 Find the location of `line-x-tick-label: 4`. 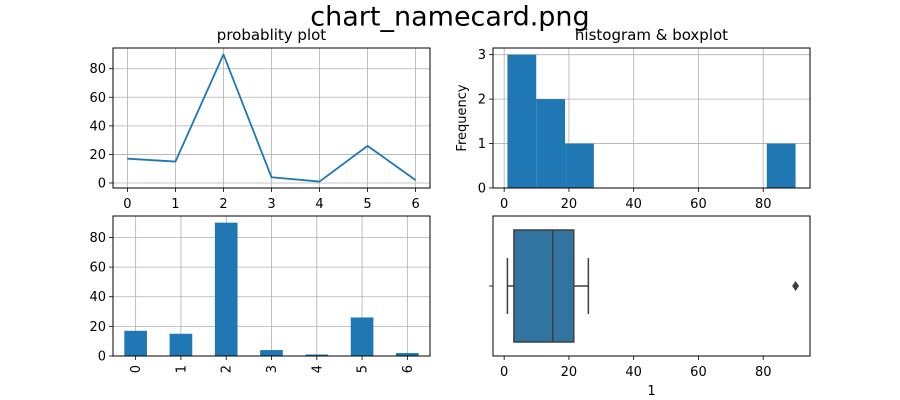

line-x-tick-label: 4 is located at coordinates (319, 204).